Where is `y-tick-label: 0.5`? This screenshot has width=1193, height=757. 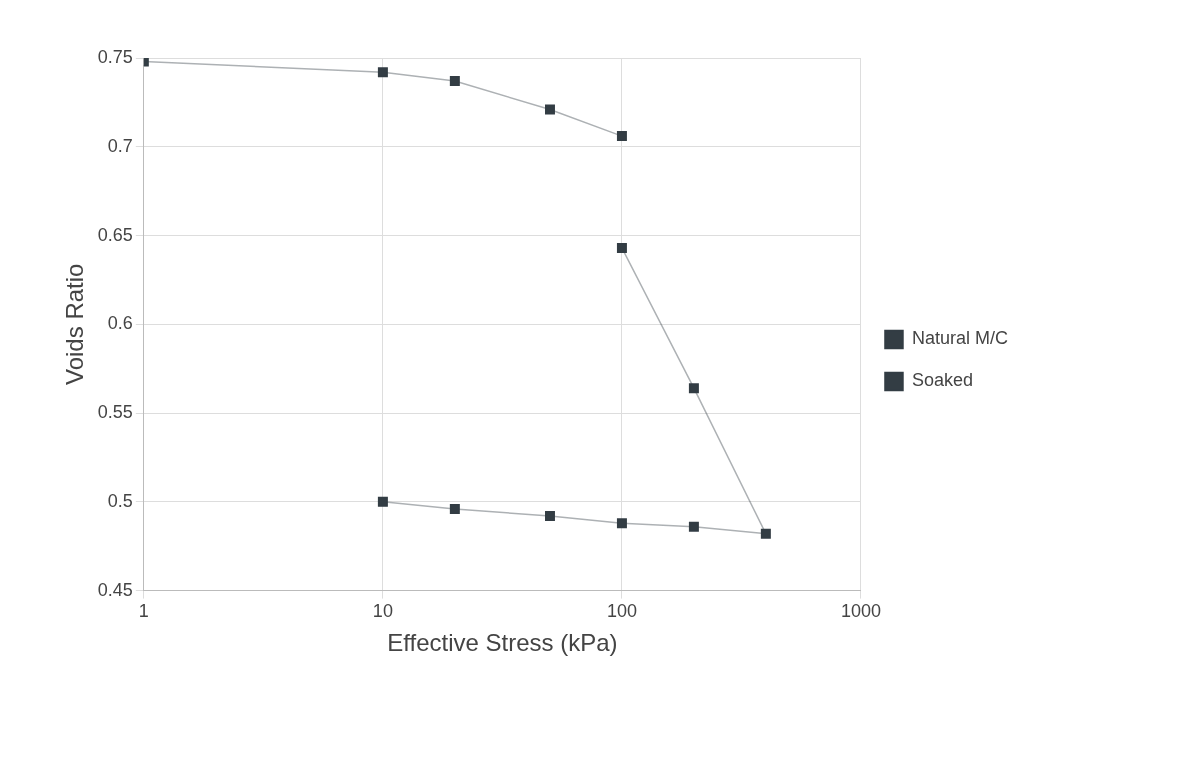
y-tick-label: 0.5 is located at coordinates (120, 500).